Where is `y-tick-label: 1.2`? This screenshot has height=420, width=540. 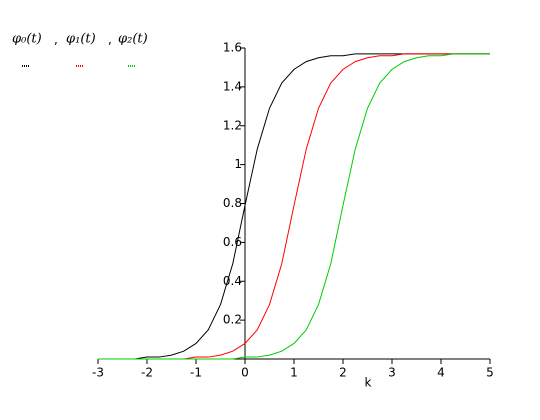 y-tick-label: 1.2 is located at coordinates (232, 125).